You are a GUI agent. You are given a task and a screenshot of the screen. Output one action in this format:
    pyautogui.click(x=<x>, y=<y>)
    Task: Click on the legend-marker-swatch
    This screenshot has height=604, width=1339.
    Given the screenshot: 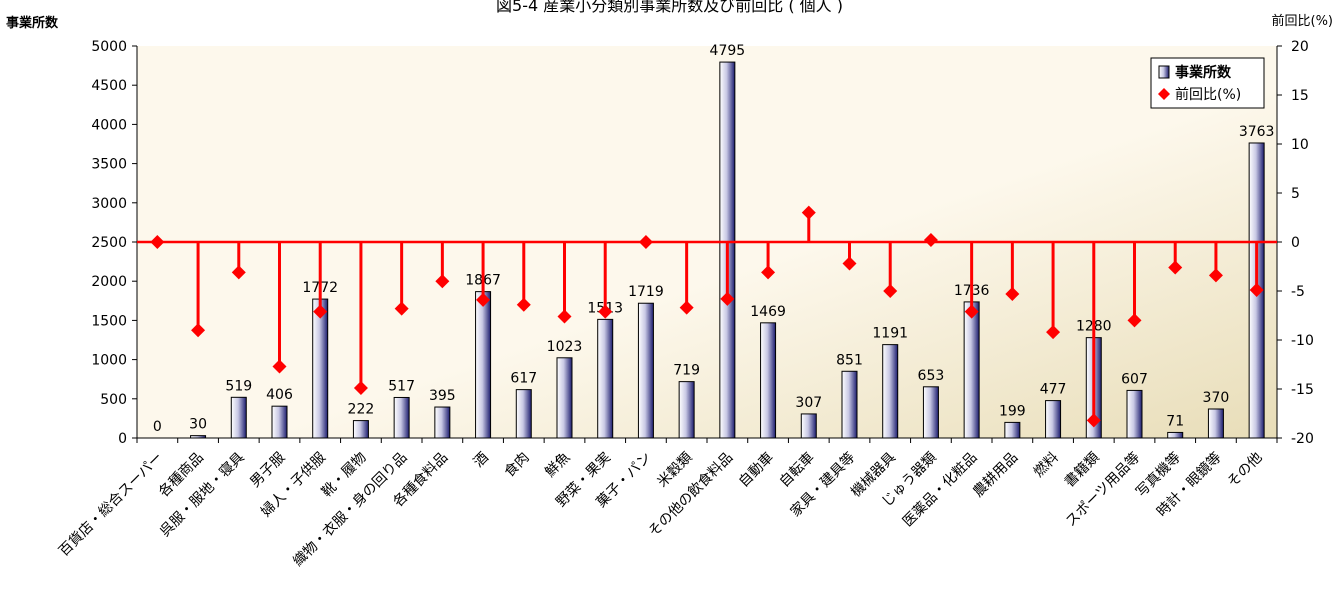 What is the action you would take?
    pyautogui.click(x=1164, y=94)
    